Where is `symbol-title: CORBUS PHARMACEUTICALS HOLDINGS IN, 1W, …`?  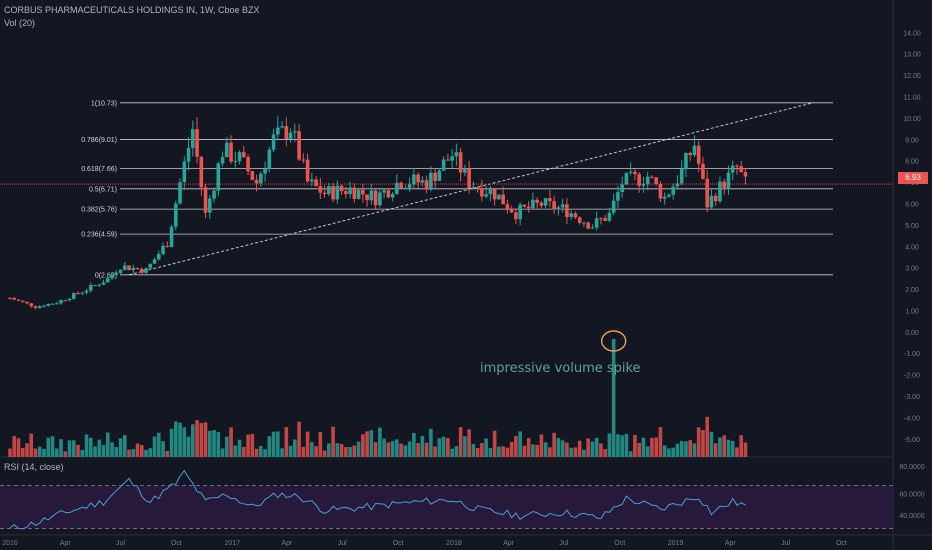
symbol-title: CORBUS PHARMACEUTICALS HOLDINGS IN, 1W, … is located at coordinates (132, 10).